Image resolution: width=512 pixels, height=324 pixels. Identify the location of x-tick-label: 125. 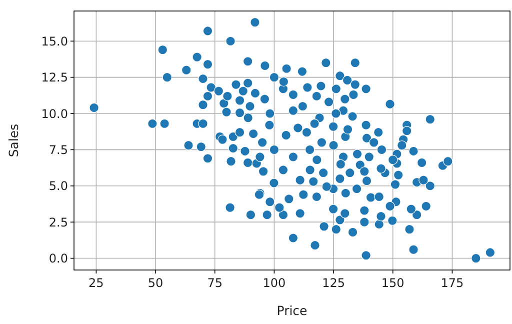
(333, 283).